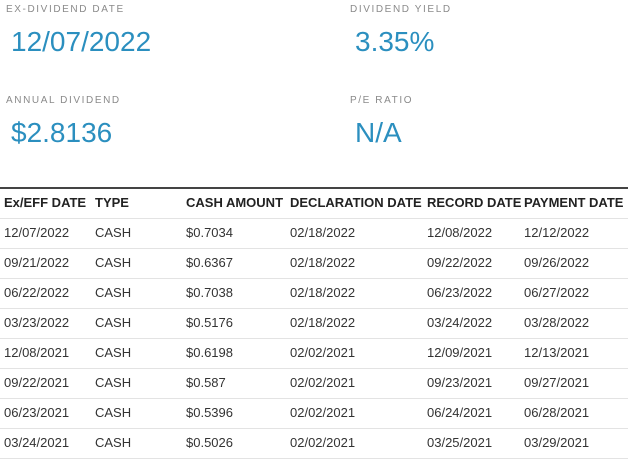 This screenshot has height=459, width=634. Describe the element at coordinates (356, 202) in the screenshot. I see `column-header: DECLARATION DATE` at that location.